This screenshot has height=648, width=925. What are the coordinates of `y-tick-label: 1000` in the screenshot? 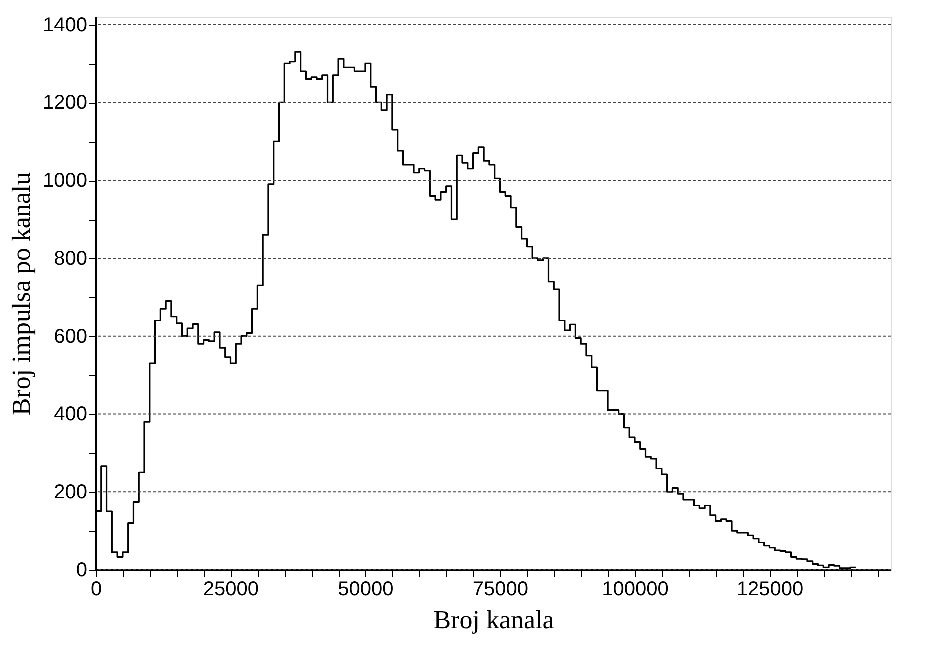 It's located at (65, 181).